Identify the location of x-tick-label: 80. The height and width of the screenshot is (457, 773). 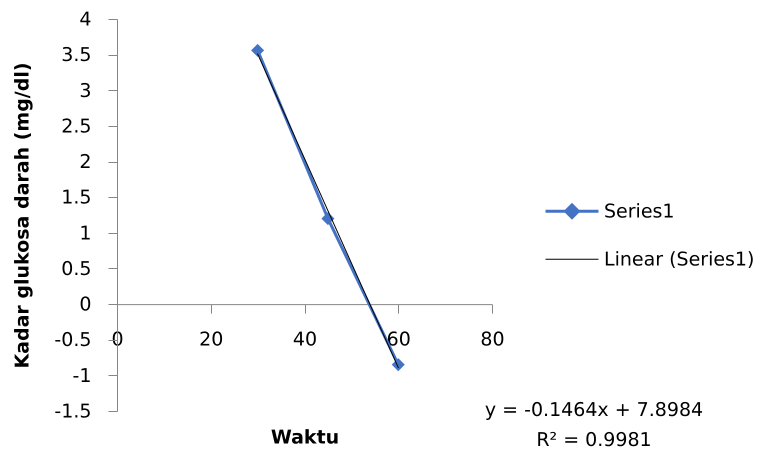
(492, 339).